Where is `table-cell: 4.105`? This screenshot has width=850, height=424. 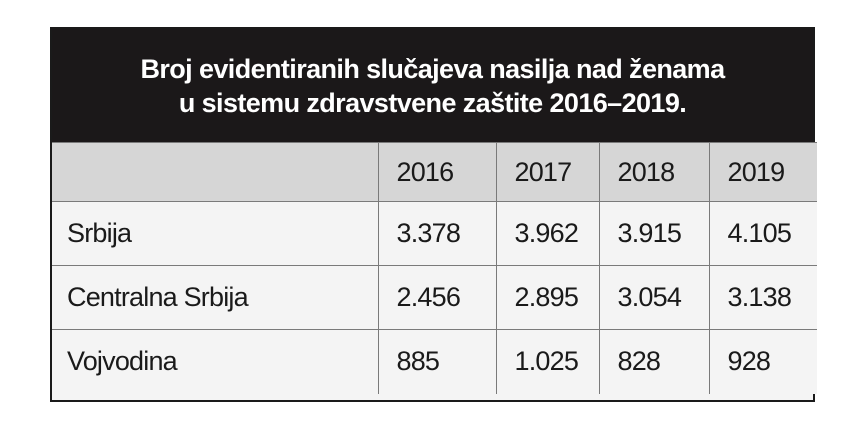 table-cell: 4.105 is located at coordinates (762, 233).